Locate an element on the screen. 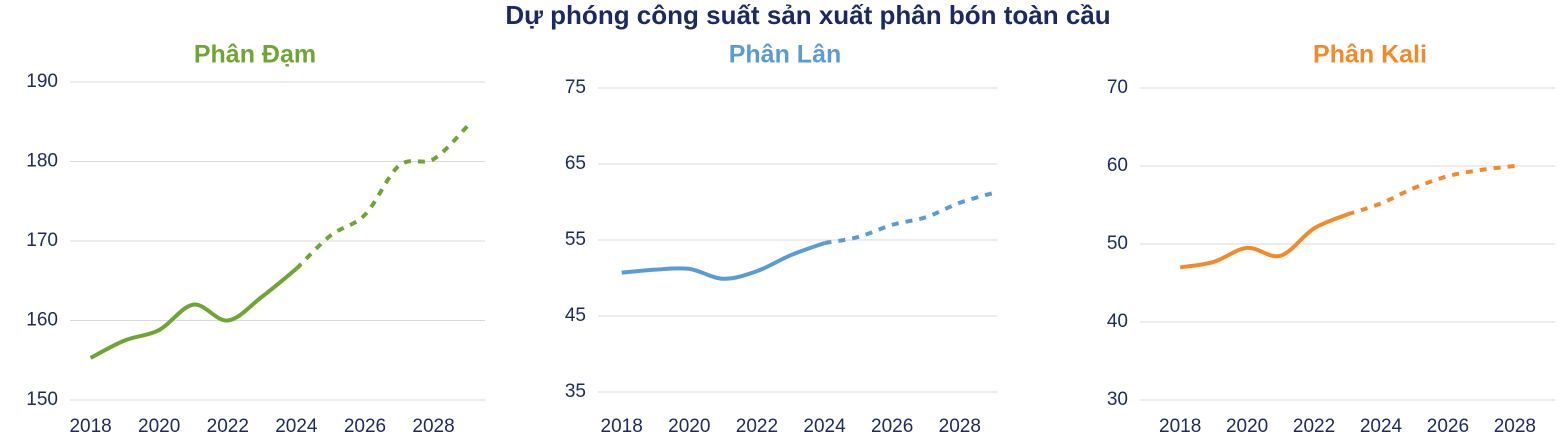 This screenshot has height=443, width=1559. y-tick-label: 75 is located at coordinates (575, 87).